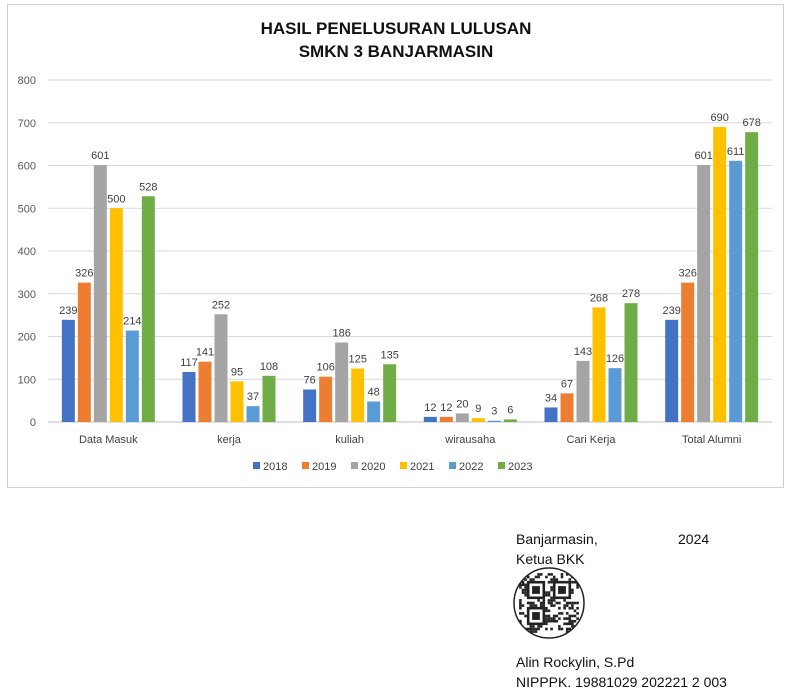 The height and width of the screenshot is (699, 793). I want to click on data-label: 143, so click(583, 352).